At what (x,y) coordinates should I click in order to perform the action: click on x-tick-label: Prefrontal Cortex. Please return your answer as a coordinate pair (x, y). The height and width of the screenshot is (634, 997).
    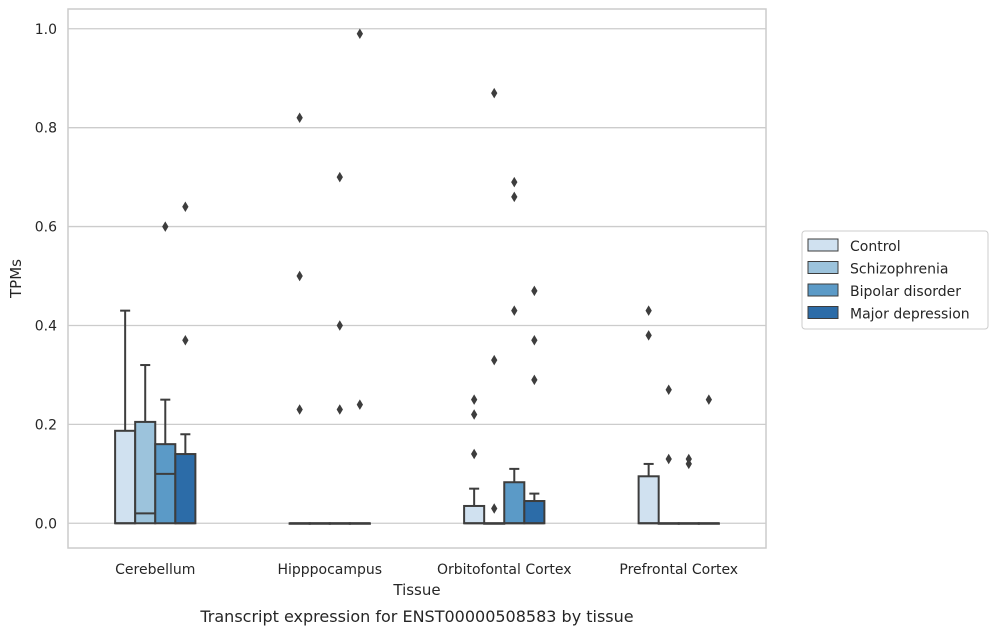
    Looking at the image, I should click on (678, 570).